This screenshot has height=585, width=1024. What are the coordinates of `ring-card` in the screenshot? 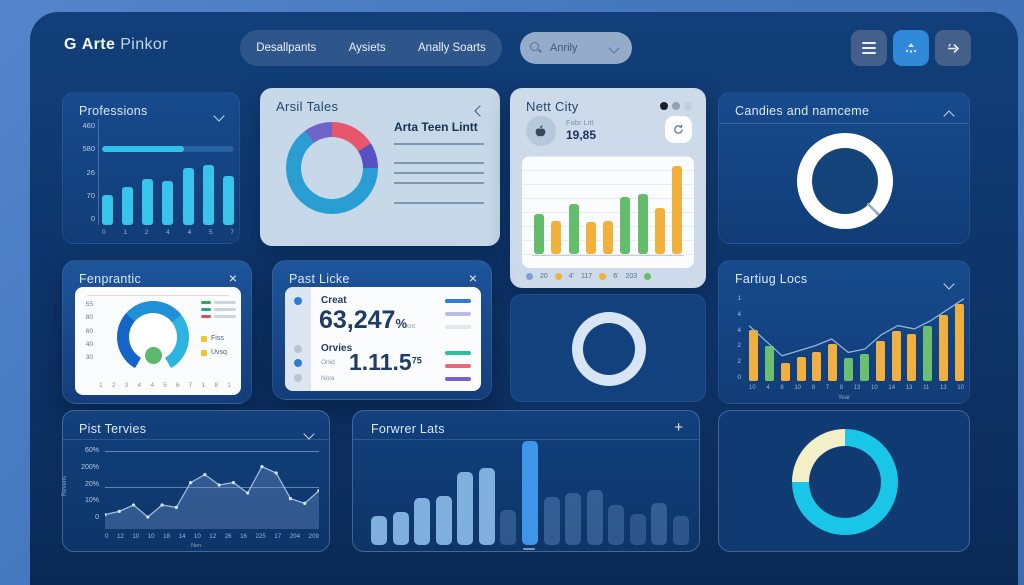 It's located at (608, 348).